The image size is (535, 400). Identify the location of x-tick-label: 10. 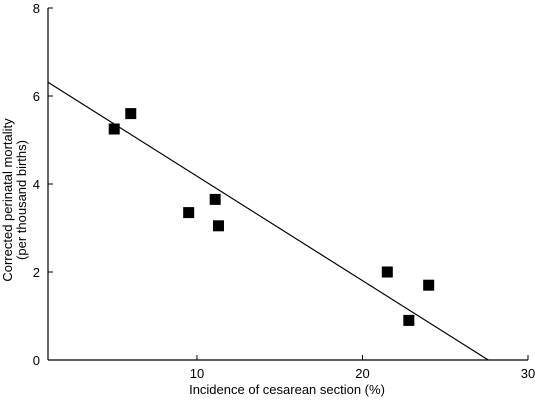
(197, 373).